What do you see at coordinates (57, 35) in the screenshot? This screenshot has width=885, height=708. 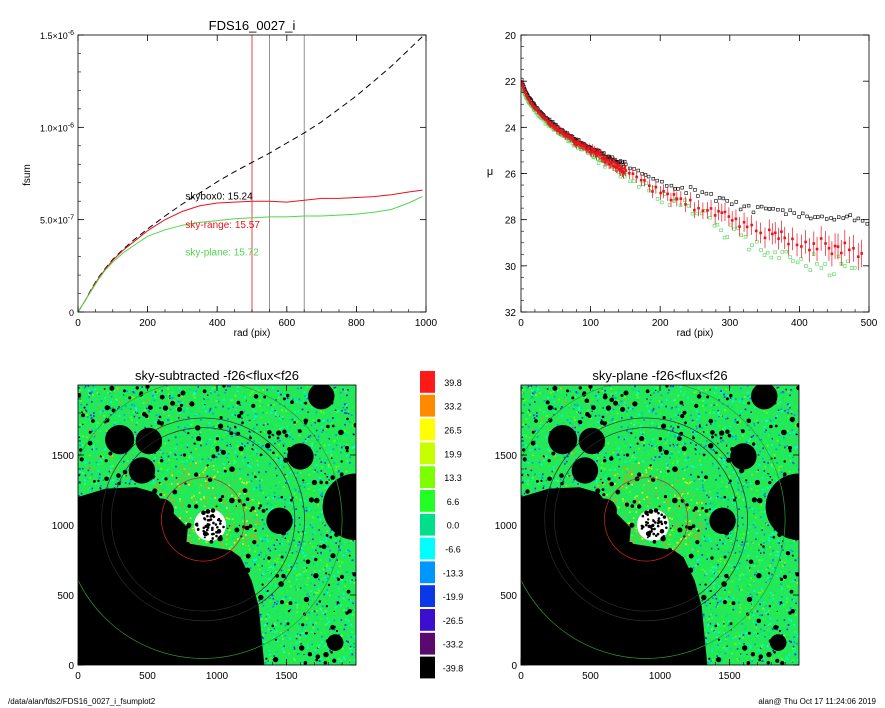 I see `fsum-ytick-label: 1.5×10⁻⁶` at bounding box center [57, 35].